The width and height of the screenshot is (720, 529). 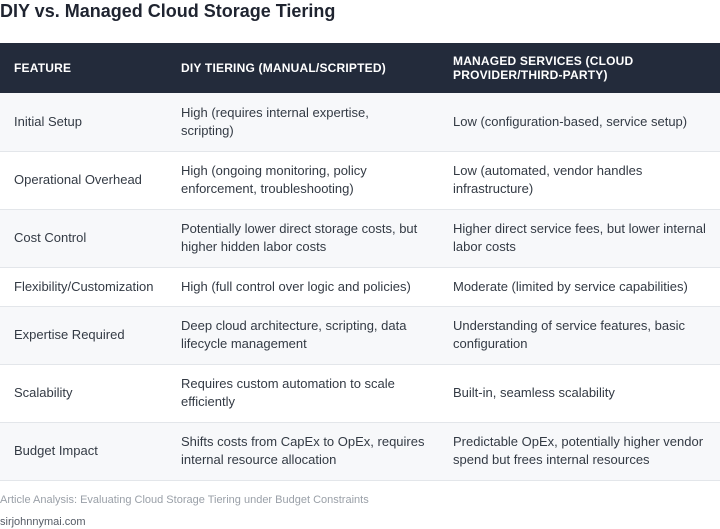 I want to click on feature-cell: Scalability, so click(x=83, y=393).